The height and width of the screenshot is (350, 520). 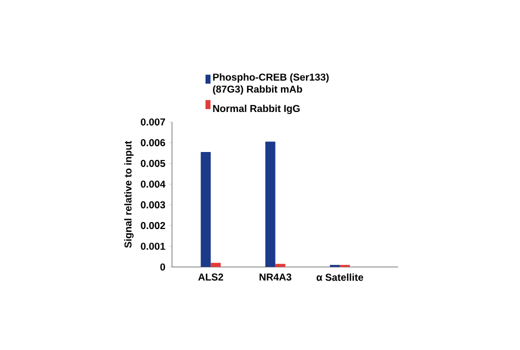 What do you see at coordinates (153, 226) in the screenshot?
I see `y-tick-label: 0.002` at bounding box center [153, 226].